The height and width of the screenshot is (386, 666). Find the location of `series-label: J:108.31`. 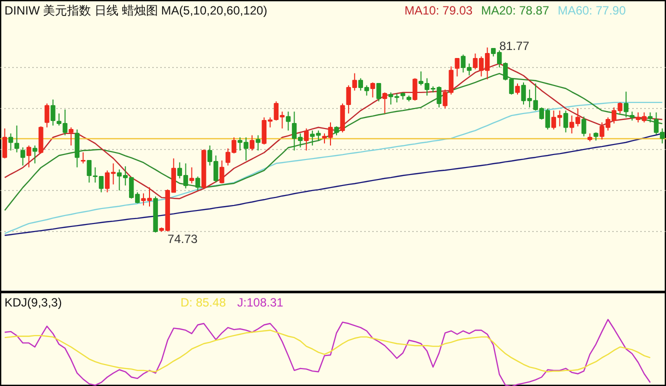

series-label: J:108.31 is located at coordinates (260, 303).